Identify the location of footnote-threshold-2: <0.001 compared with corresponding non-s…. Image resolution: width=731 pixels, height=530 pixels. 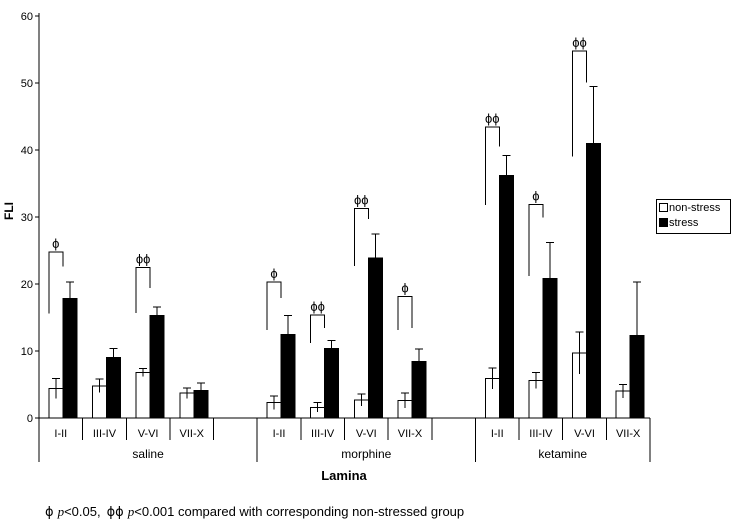
(299, 511).